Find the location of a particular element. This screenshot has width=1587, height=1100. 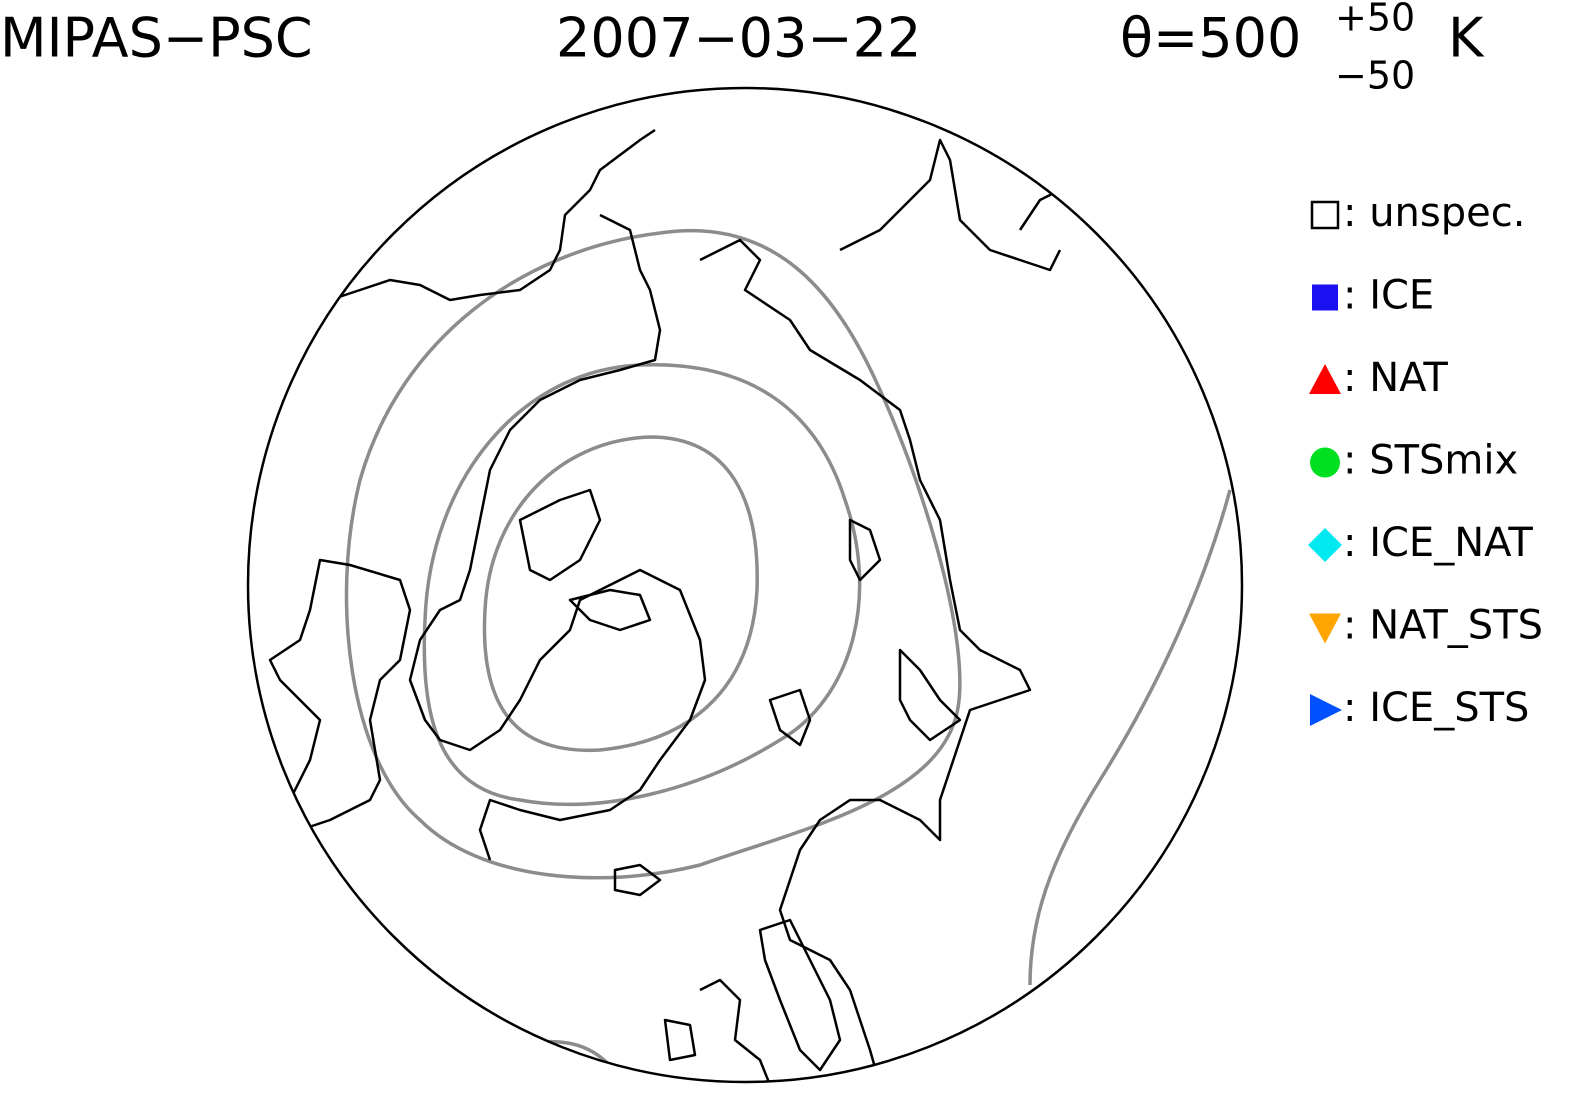

legend-label: : ICE_NAT is located at coordinates (1438, 543).